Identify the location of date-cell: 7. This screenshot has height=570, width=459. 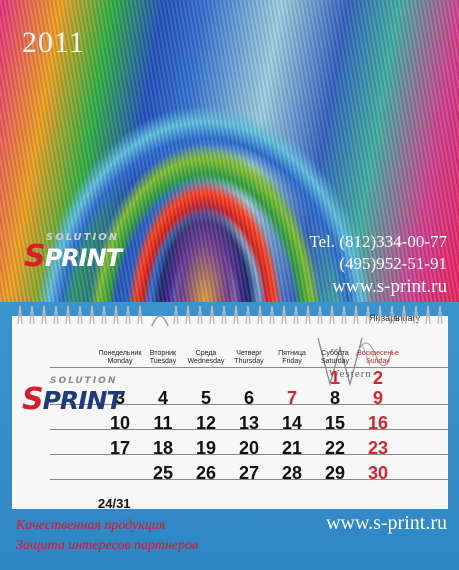
(291, 398).